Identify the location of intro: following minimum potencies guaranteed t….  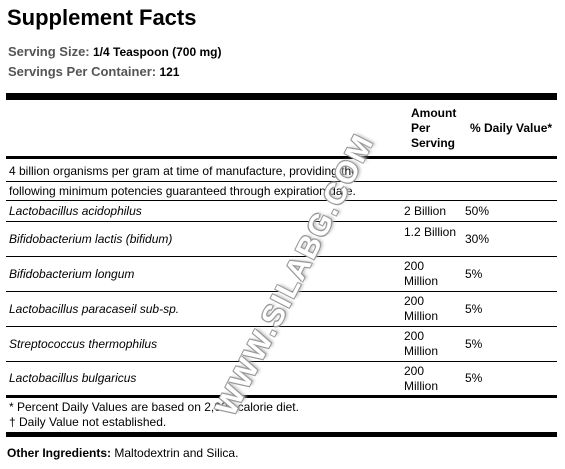
(182, 191).